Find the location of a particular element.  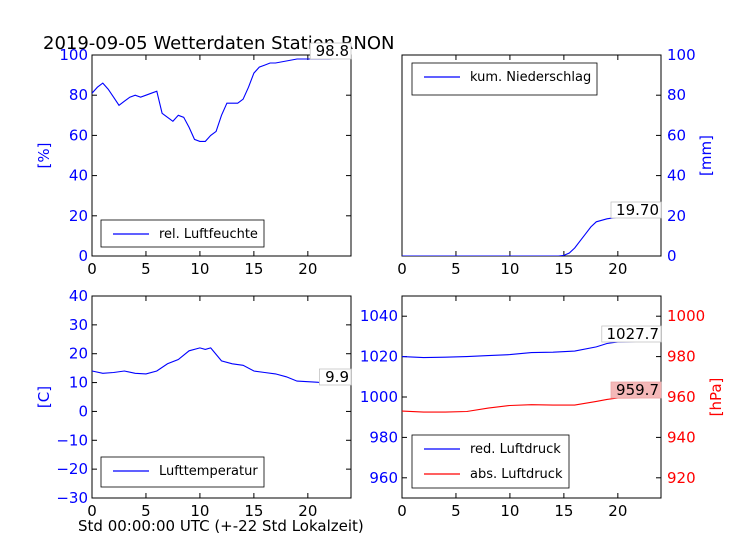

temperature-legend-box is located at coordinates (182, 472).